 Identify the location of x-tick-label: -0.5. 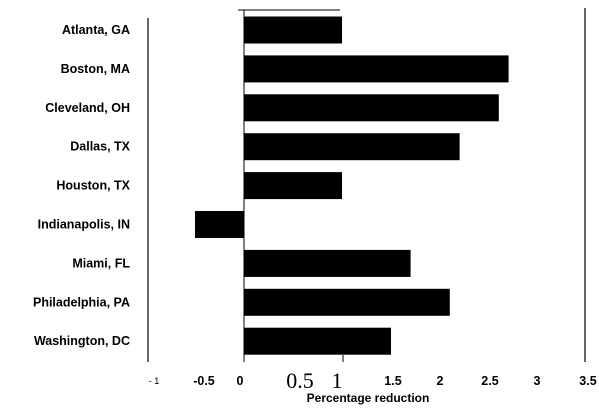
(204, 381).